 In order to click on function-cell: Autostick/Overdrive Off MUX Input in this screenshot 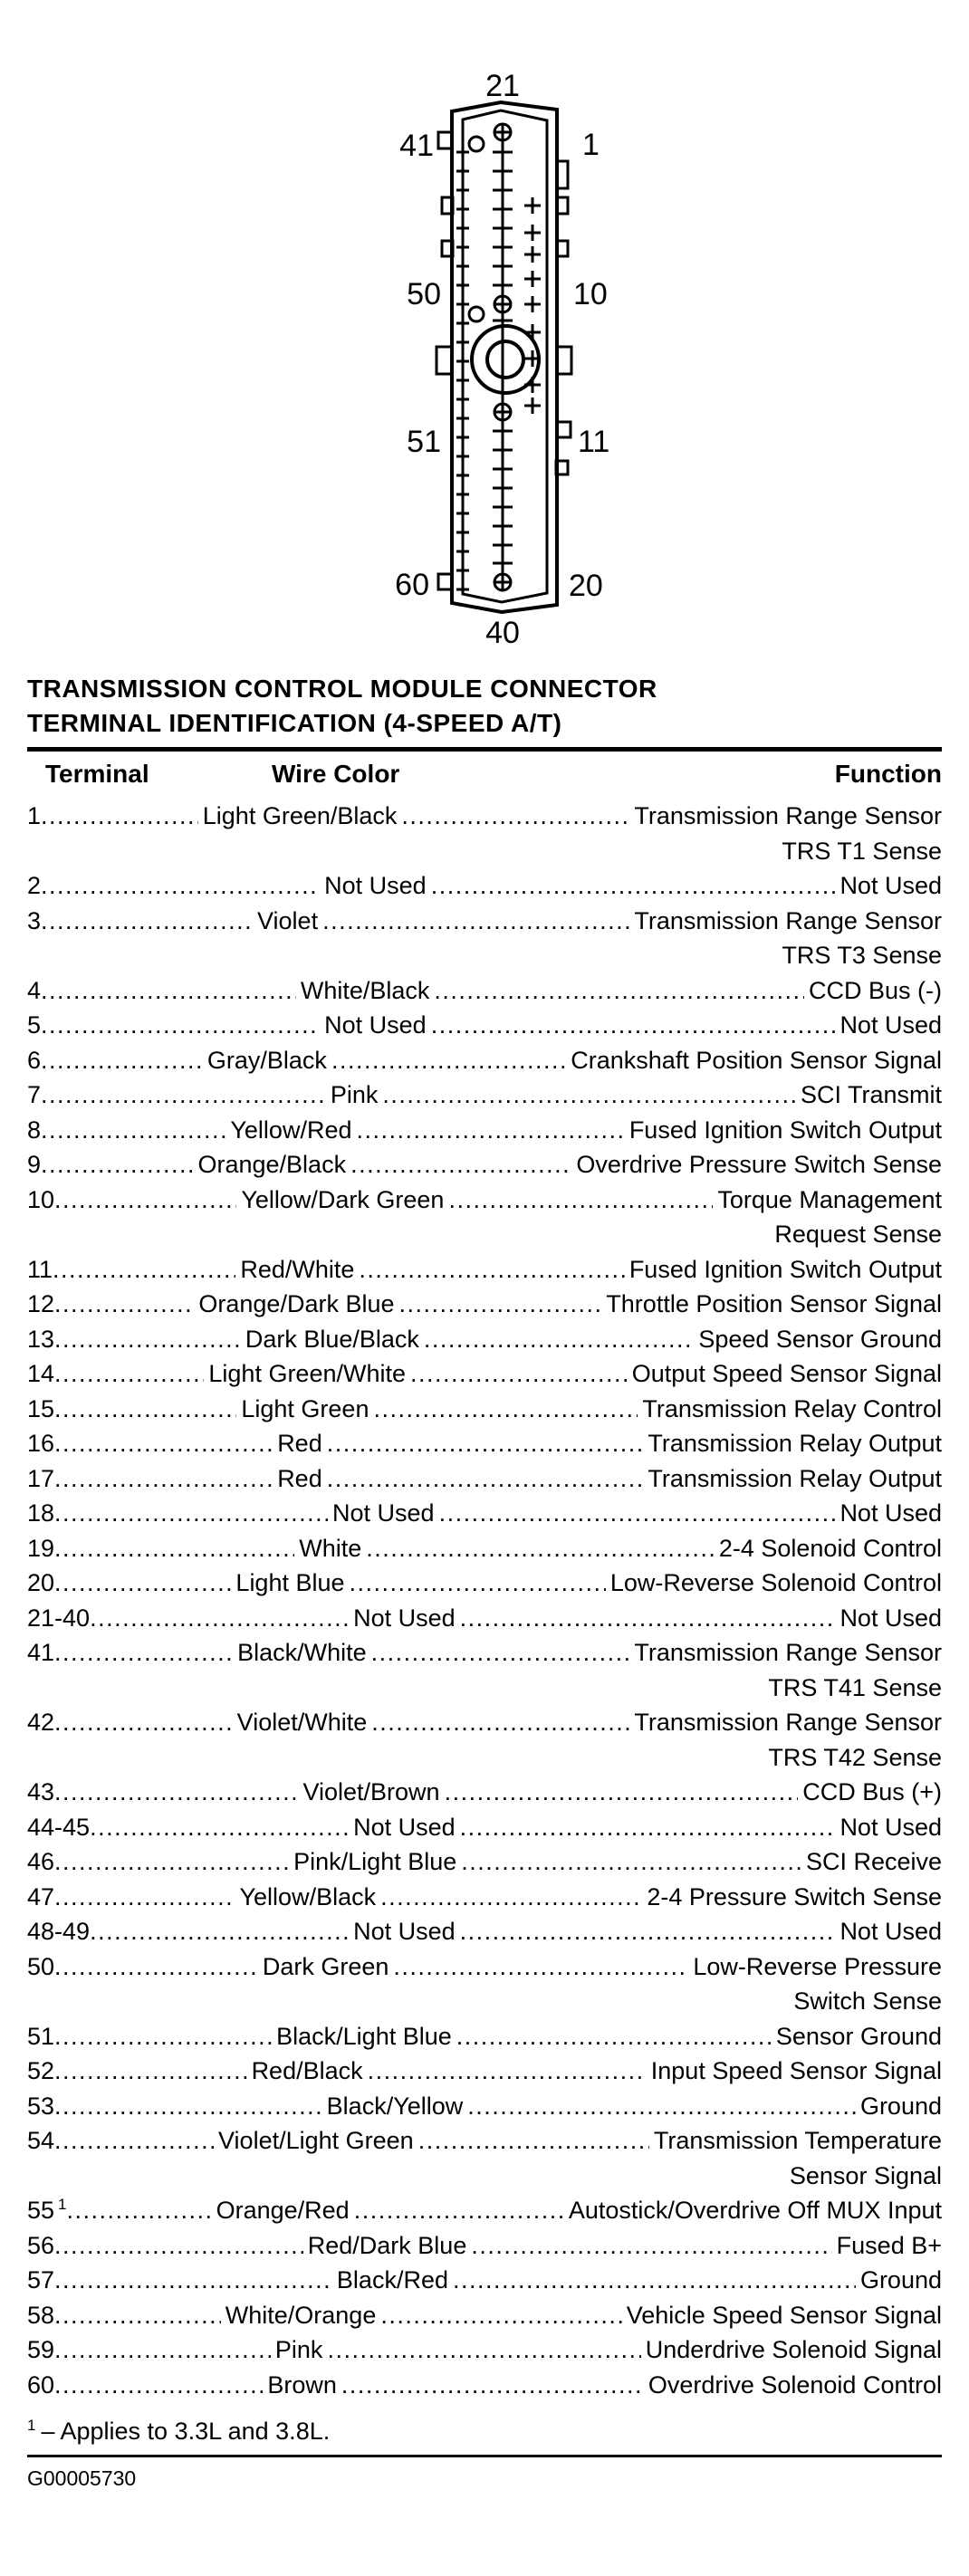, I will do `click(755, 2210)`.